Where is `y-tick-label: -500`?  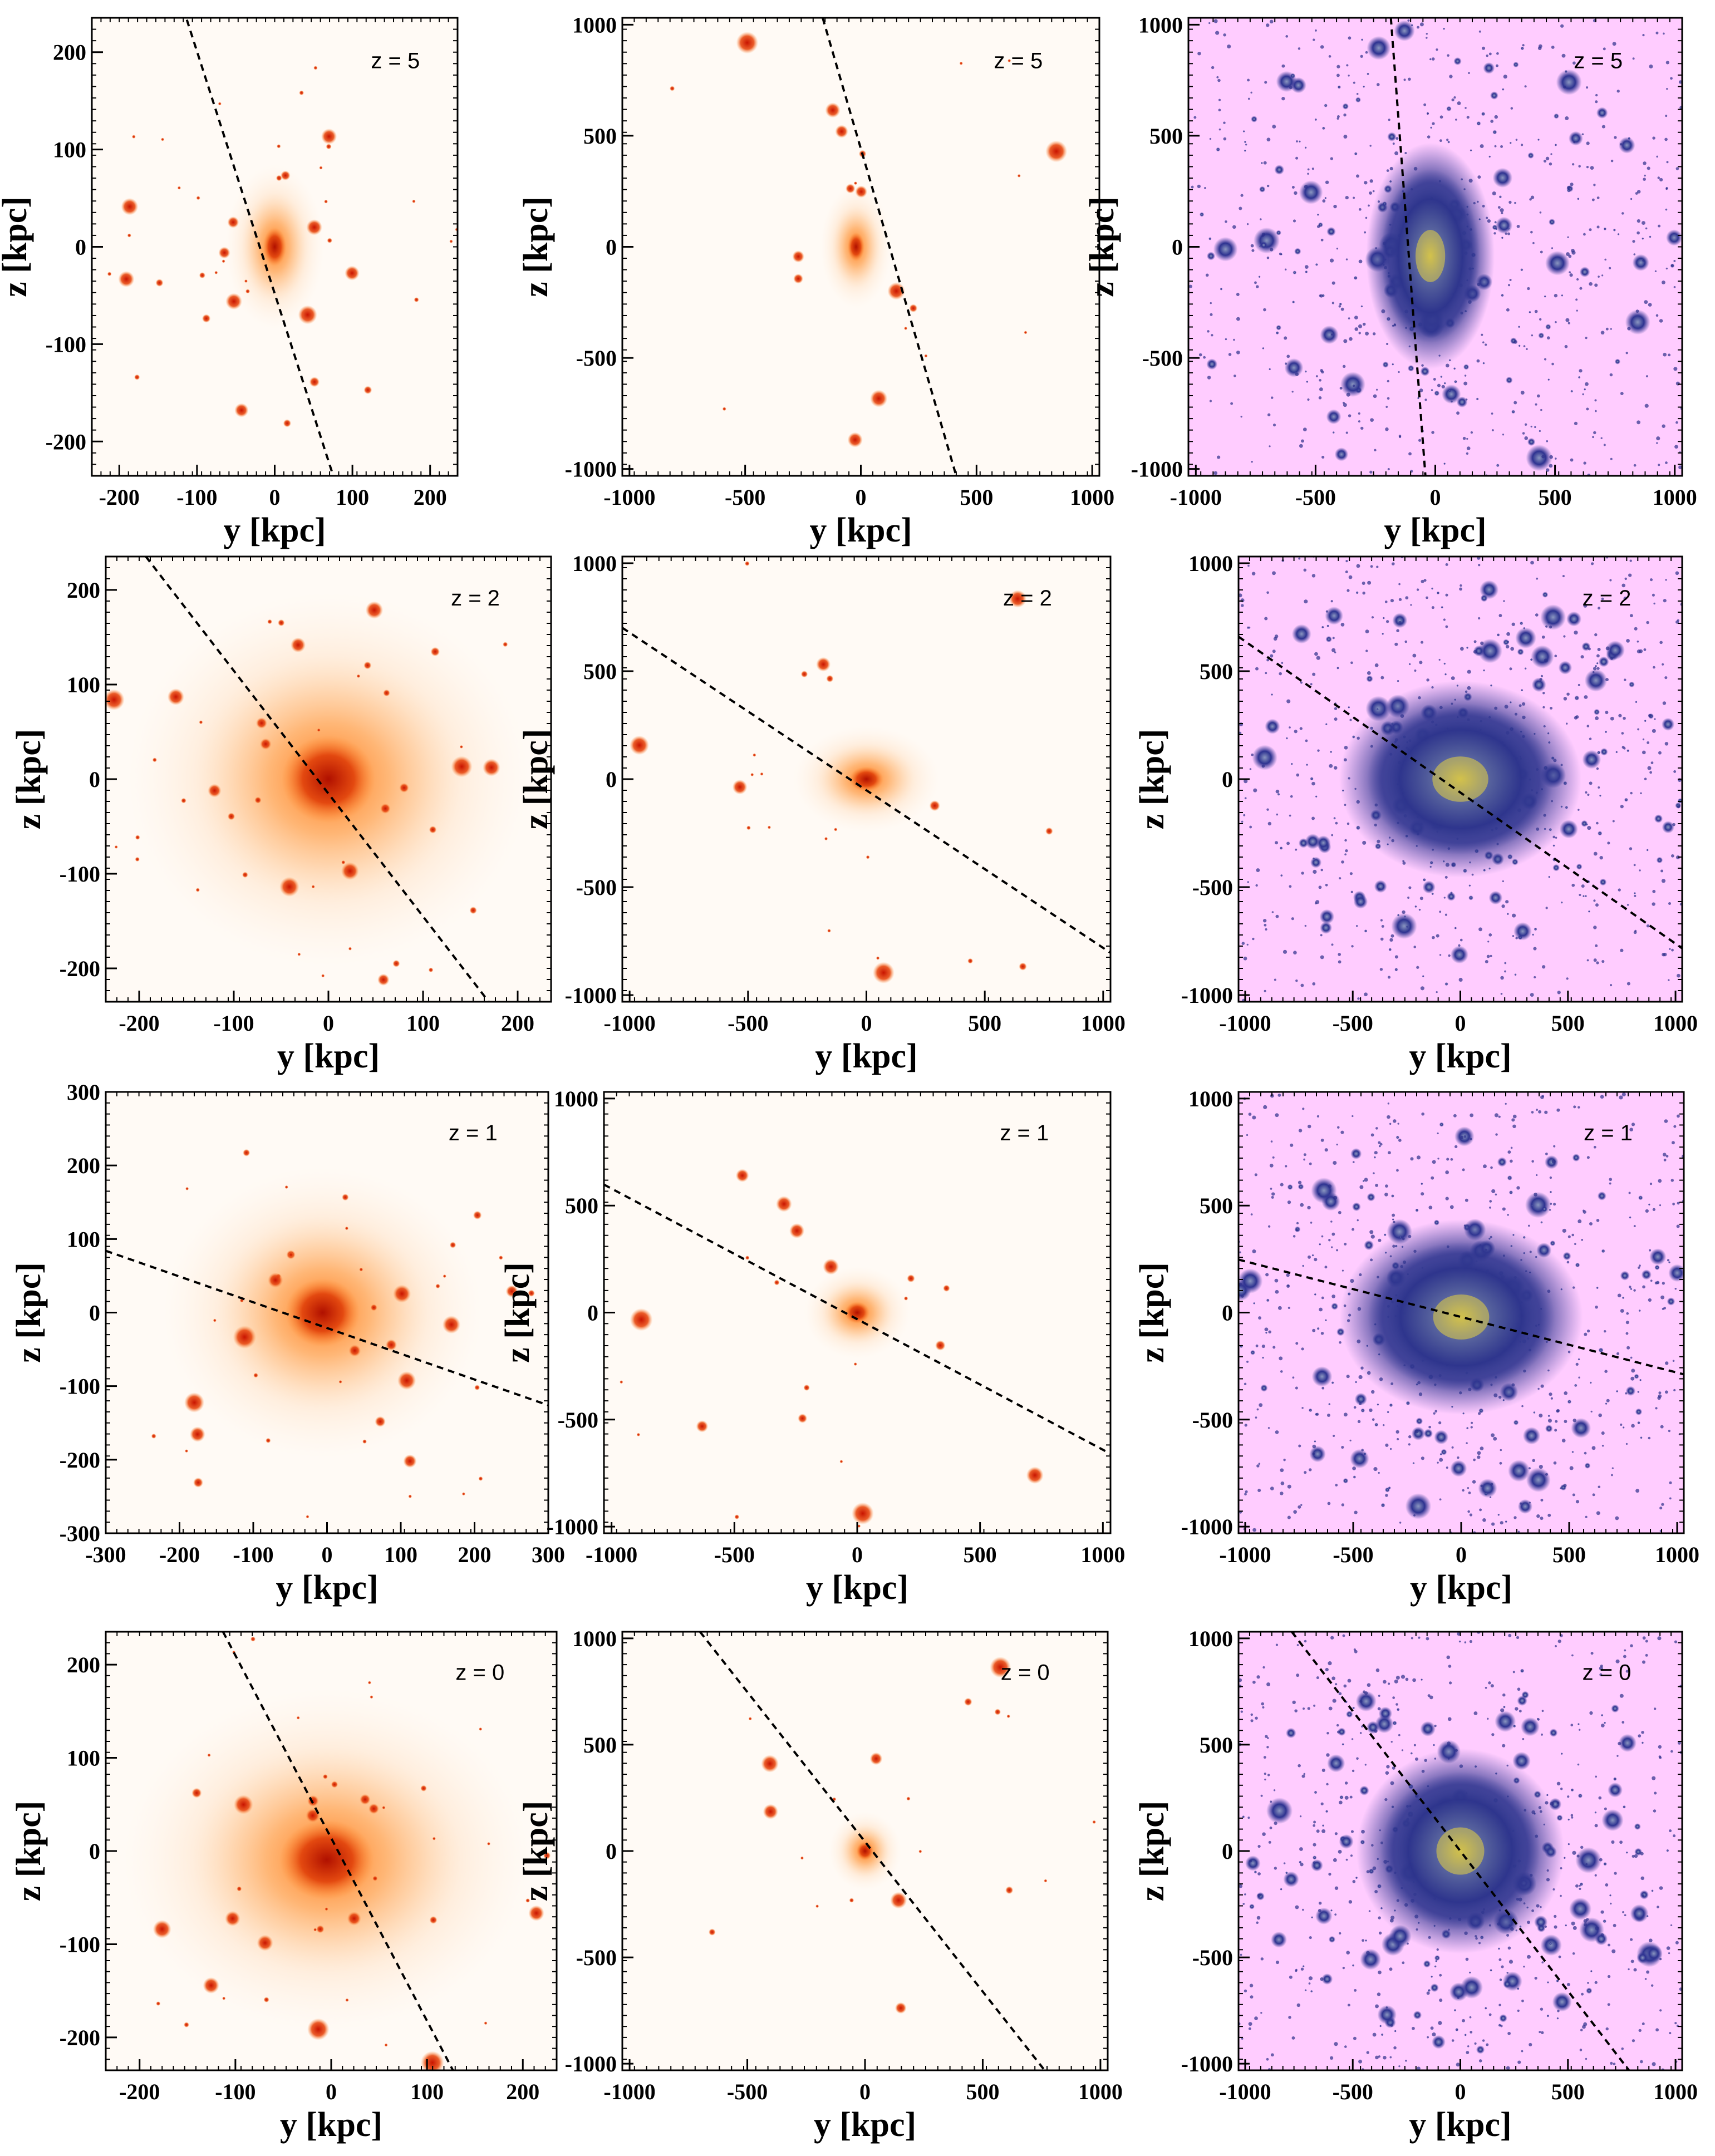
y-tick-label: -500 is located at coordinates (578, 1420).